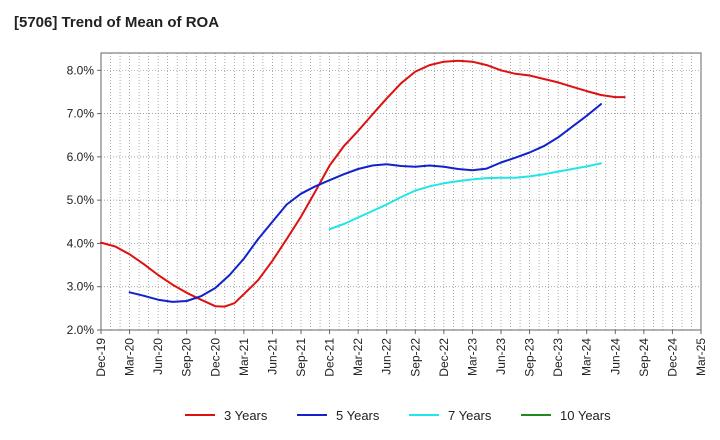 This screenshot has height=440, width=720. Describe the element at coordinates (330, 357) in the screenshot. I see `x-tick-label: Dec-21` at that location.